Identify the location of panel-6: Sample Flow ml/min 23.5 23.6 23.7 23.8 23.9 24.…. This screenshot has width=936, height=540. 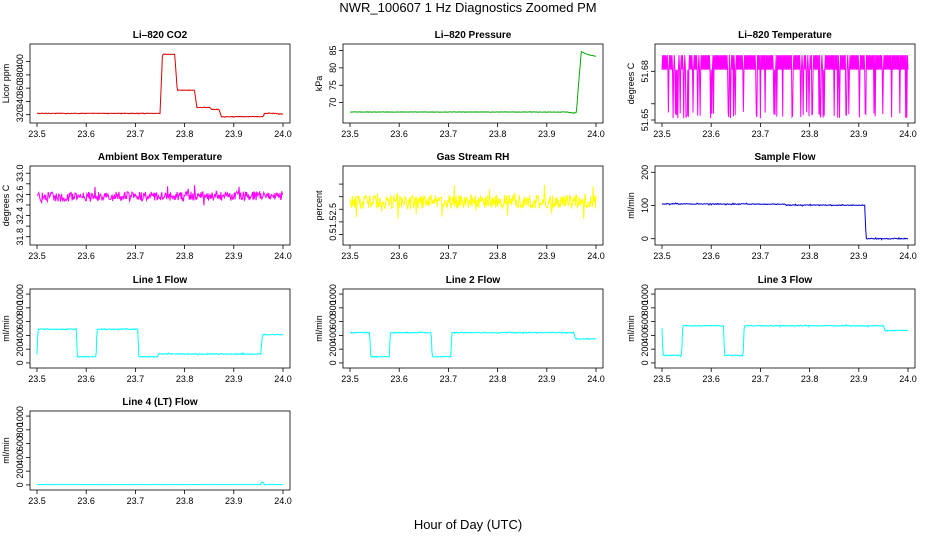
(771, 206).